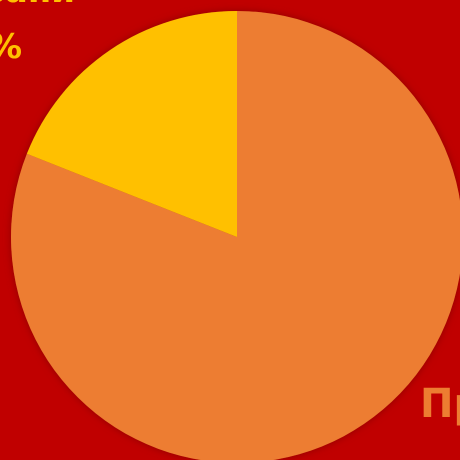 This screenshot has height=460, width=460. Describe the element at coordinates (440, 404) in the screenshot. I see `slice-label-bottom: Пр` at that location.